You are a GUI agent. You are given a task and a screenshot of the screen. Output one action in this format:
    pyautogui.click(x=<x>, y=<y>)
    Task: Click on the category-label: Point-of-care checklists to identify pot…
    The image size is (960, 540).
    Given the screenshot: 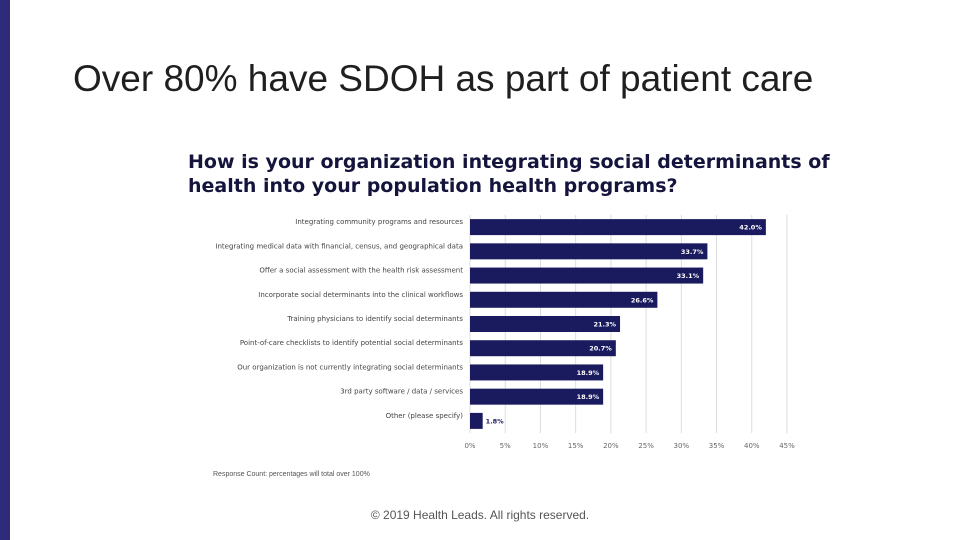 What is the action you would take?
    pyautogui.click(x=352, y=343)
    